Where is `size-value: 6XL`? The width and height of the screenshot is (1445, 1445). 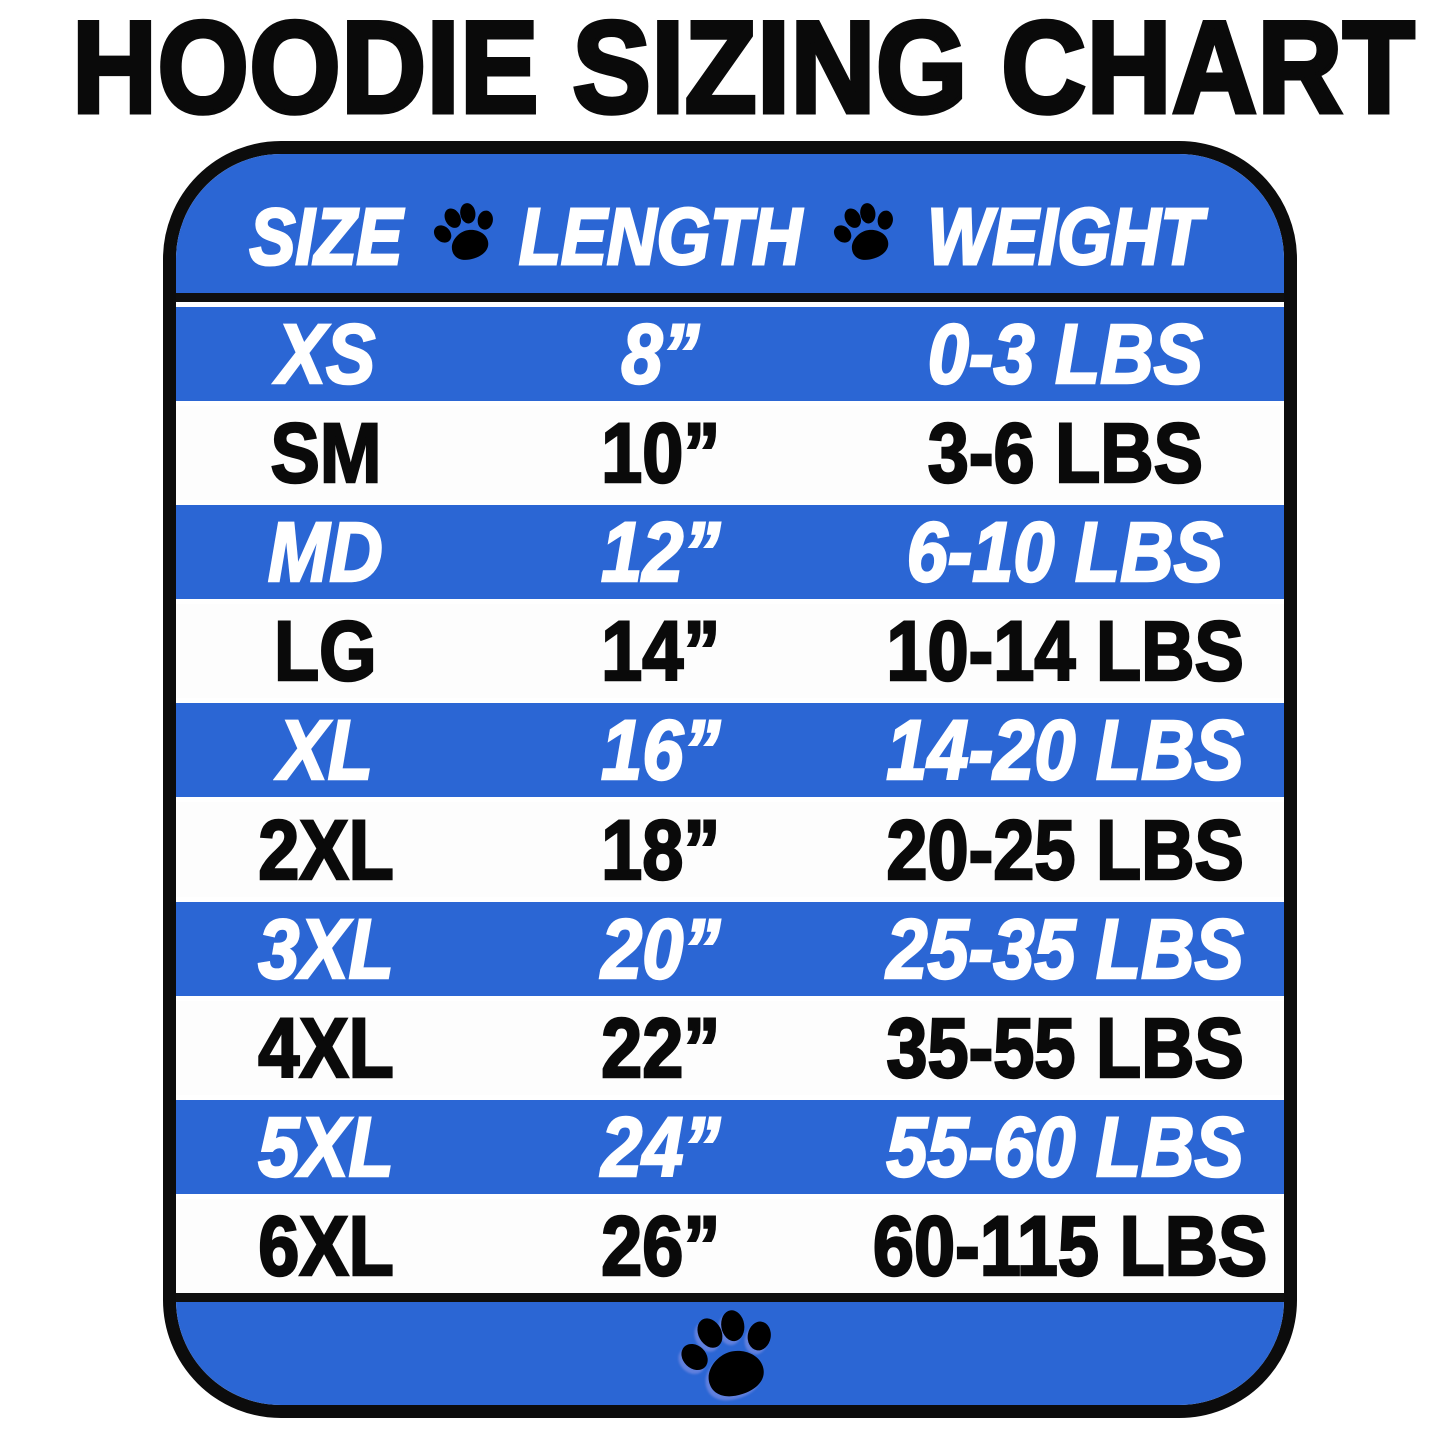 size-value: 6XL is located at coordinates (326, 1245).